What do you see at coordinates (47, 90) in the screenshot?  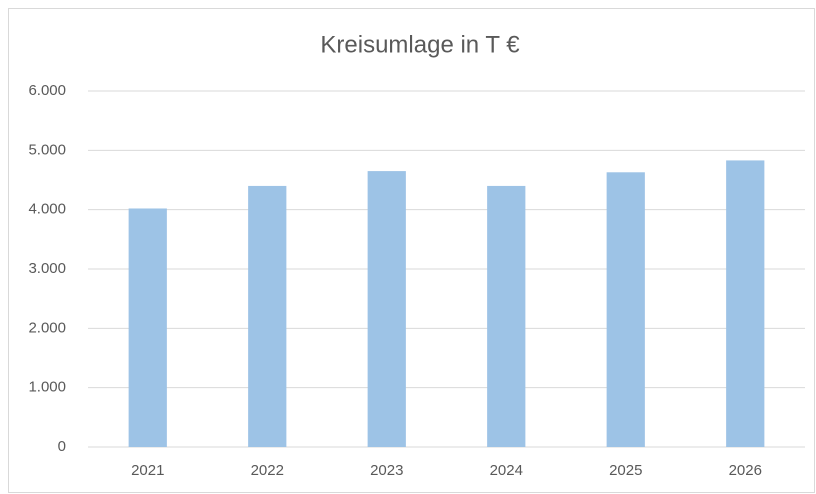 I see `y-tick-label: 6.000` at bounding box center [47, 90].